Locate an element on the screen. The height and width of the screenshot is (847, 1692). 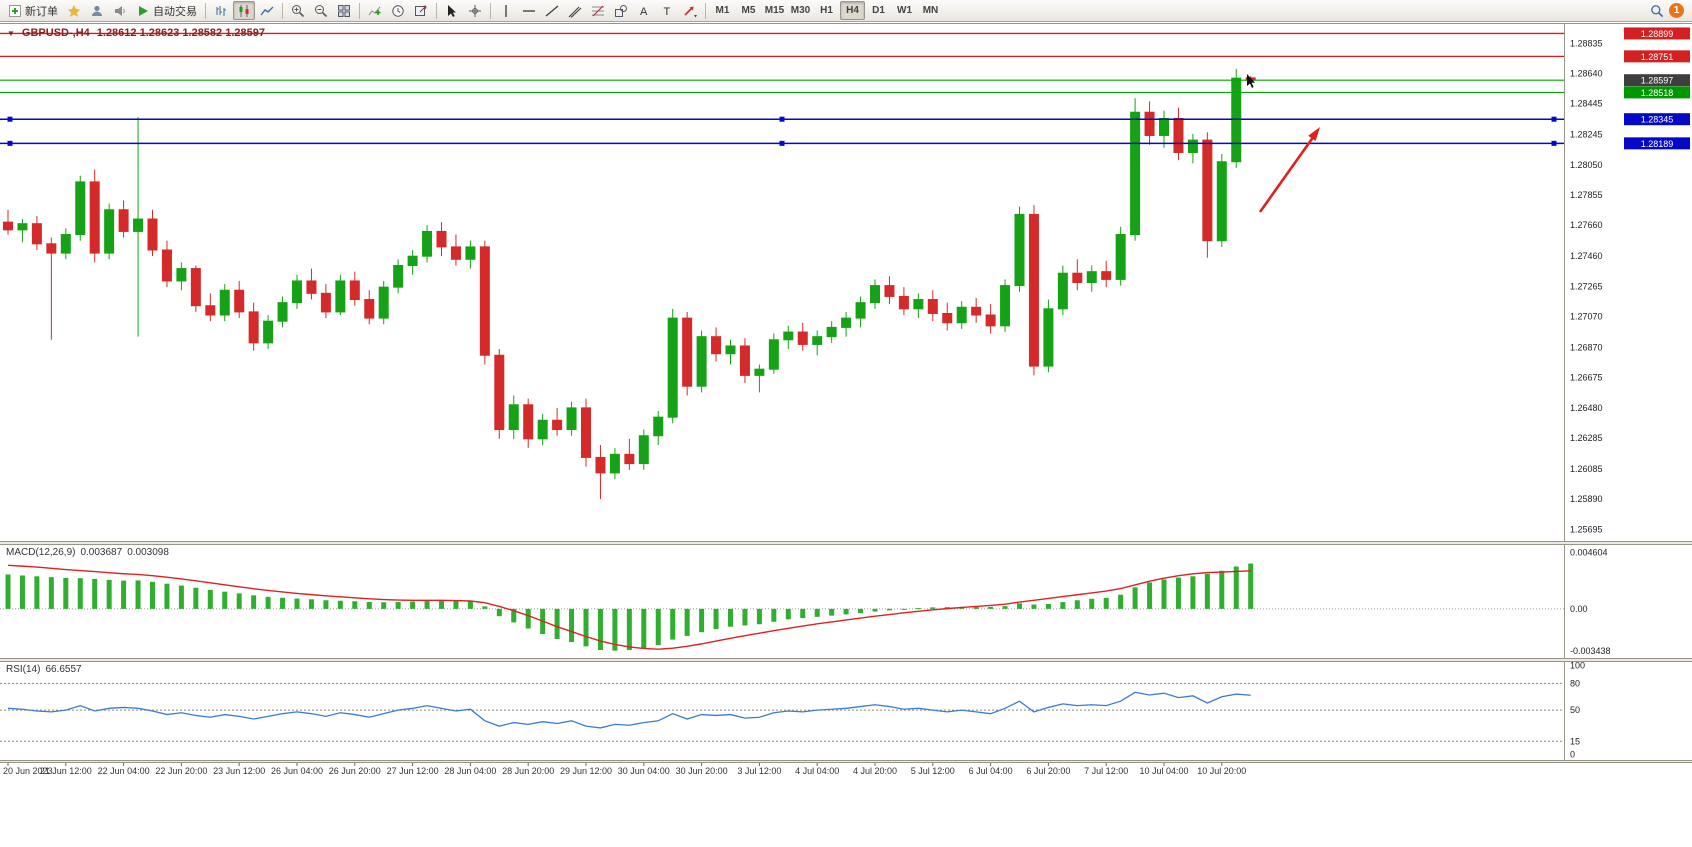
svg-text: -0.003438 is located at coordinates (1590, 651).